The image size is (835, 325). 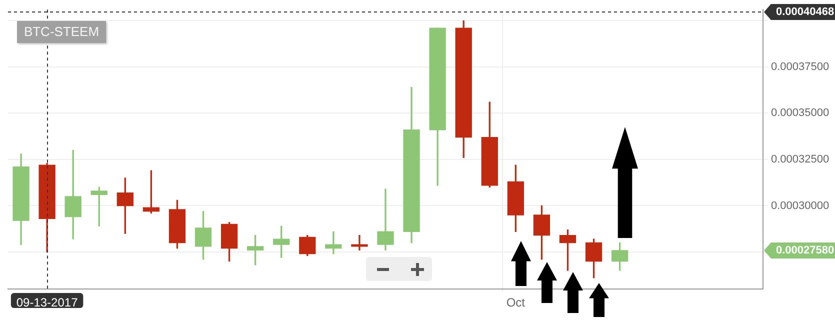 What do you see at coordinates (805, 250) in the screenshot?
I see `text: 0.00027580` at bounding box center [805, 250].